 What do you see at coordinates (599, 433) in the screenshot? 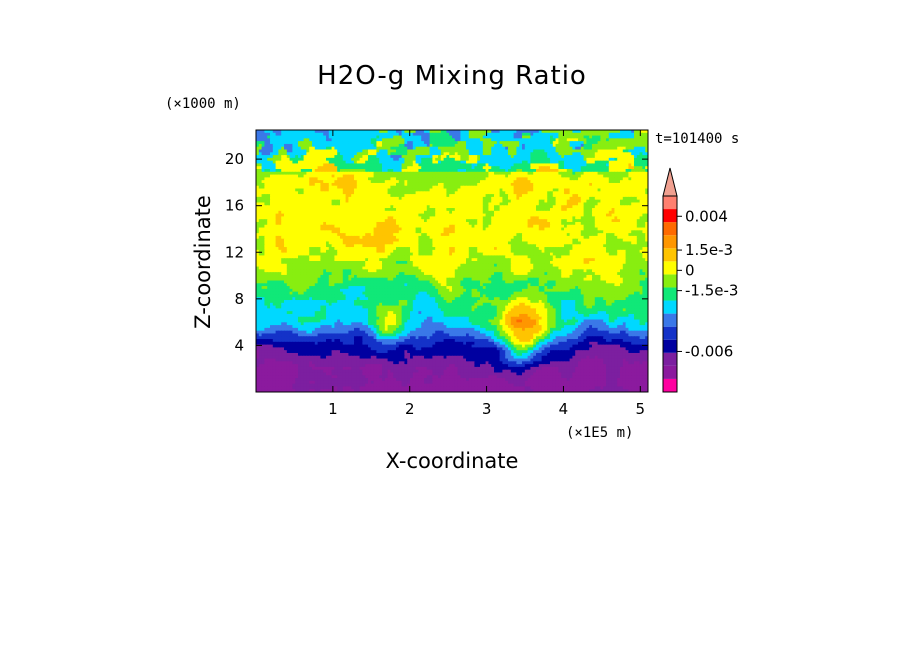
I see `x-unit-label: (×1E5 m)` at bounding box center [599, 433].